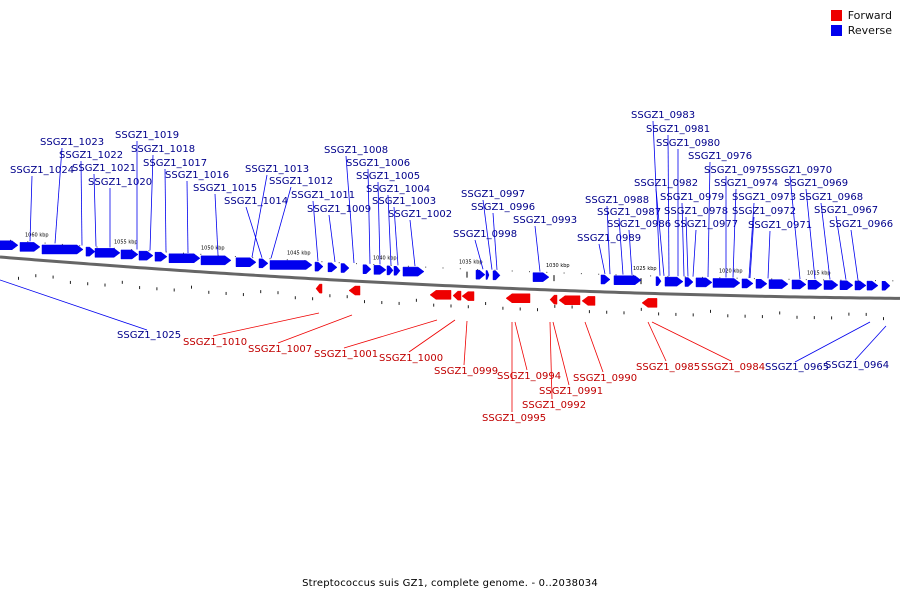 The height and width of the screenshot is (600, 900). Describe the element at coordinates (175, 163) in the screenshot. I see `reverse-gene-label: SSGZ1_1017` at that location.